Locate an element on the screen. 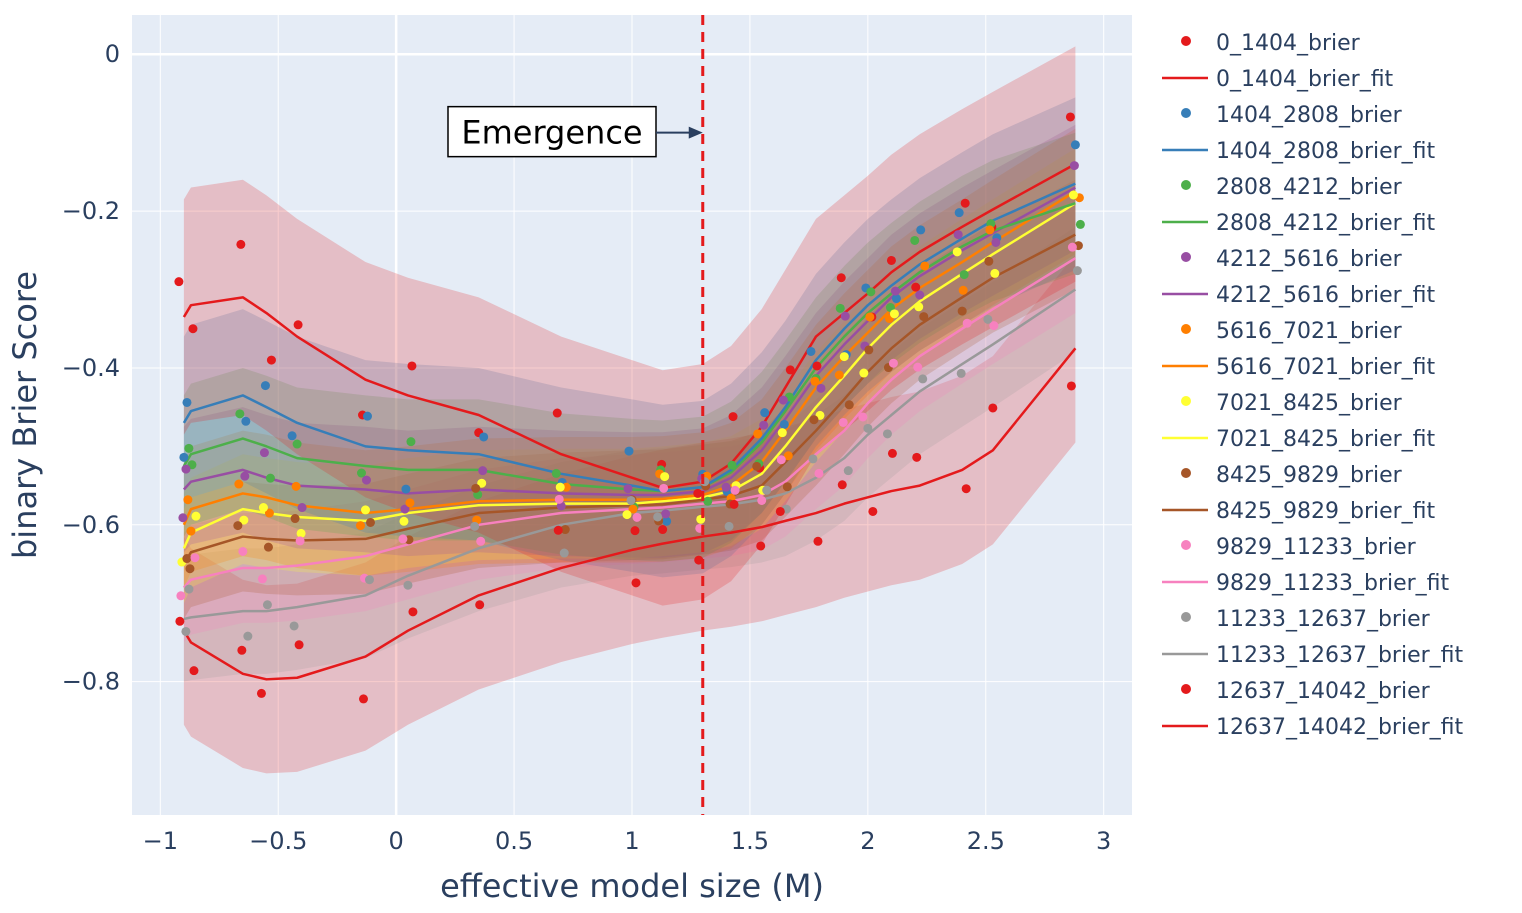  legend-marker-8425_9829_brier is located at coordinates (1186, 473).